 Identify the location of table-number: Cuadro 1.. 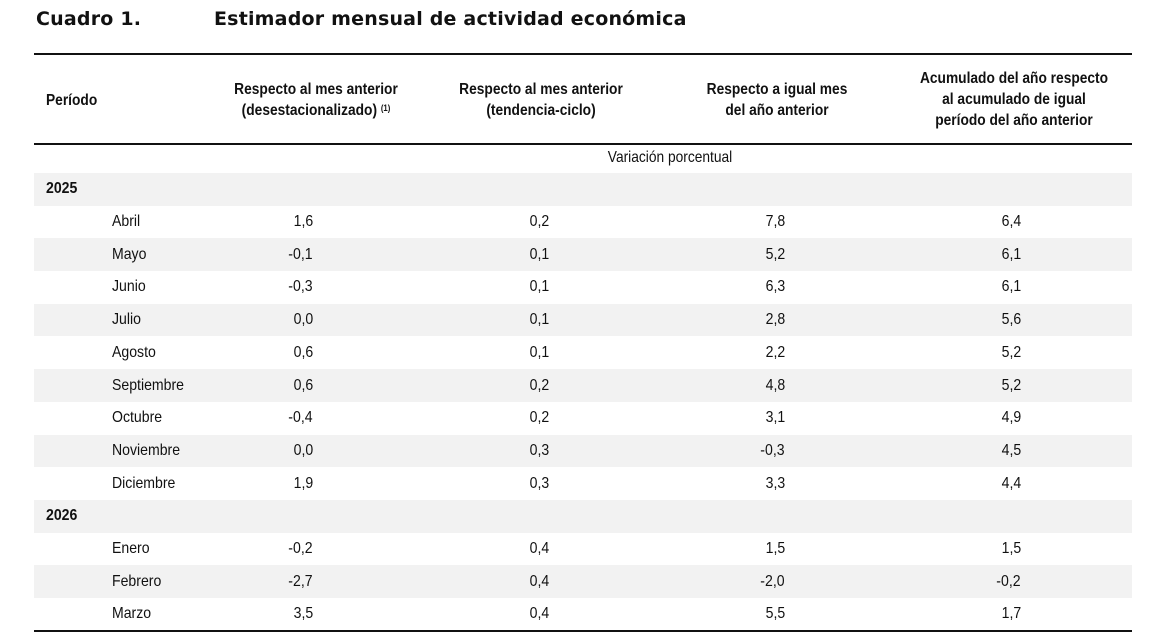
(89, 19).